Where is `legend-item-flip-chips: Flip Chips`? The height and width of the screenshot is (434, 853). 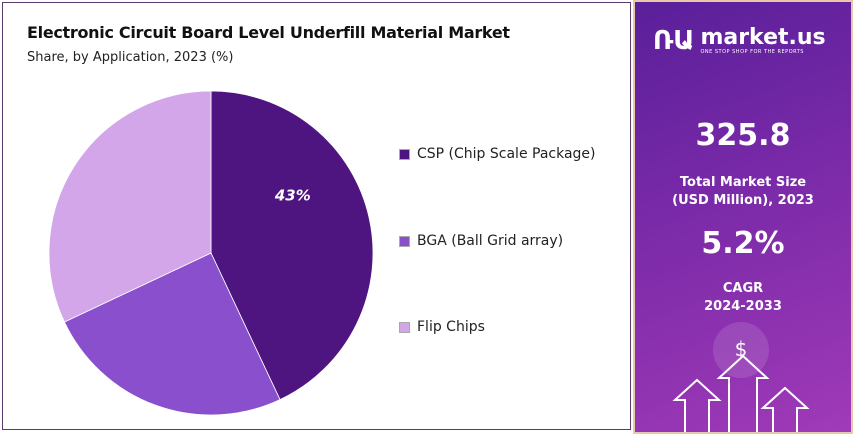
legend-item-flip-chips: Flip Chips is located at coordinates (442, 327).